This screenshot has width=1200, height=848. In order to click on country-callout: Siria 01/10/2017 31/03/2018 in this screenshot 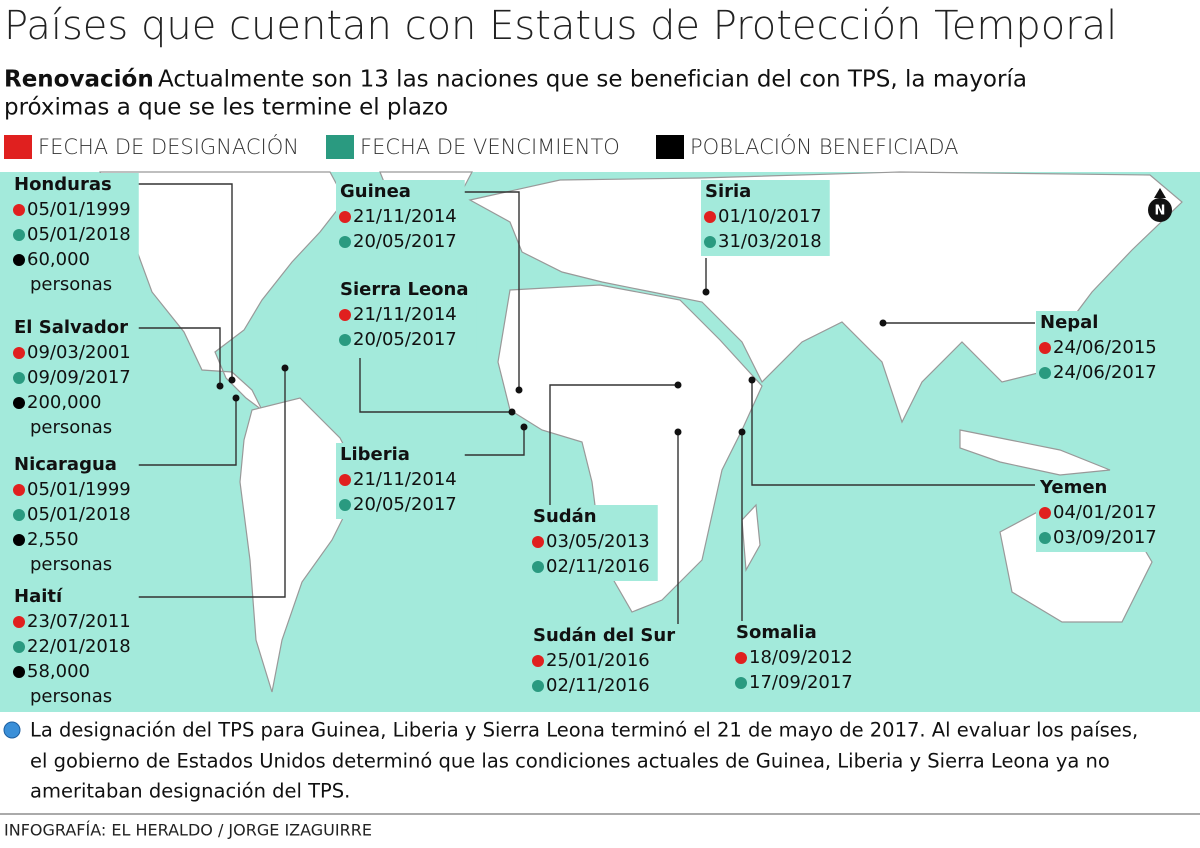, I will do `click(765, 218)`.